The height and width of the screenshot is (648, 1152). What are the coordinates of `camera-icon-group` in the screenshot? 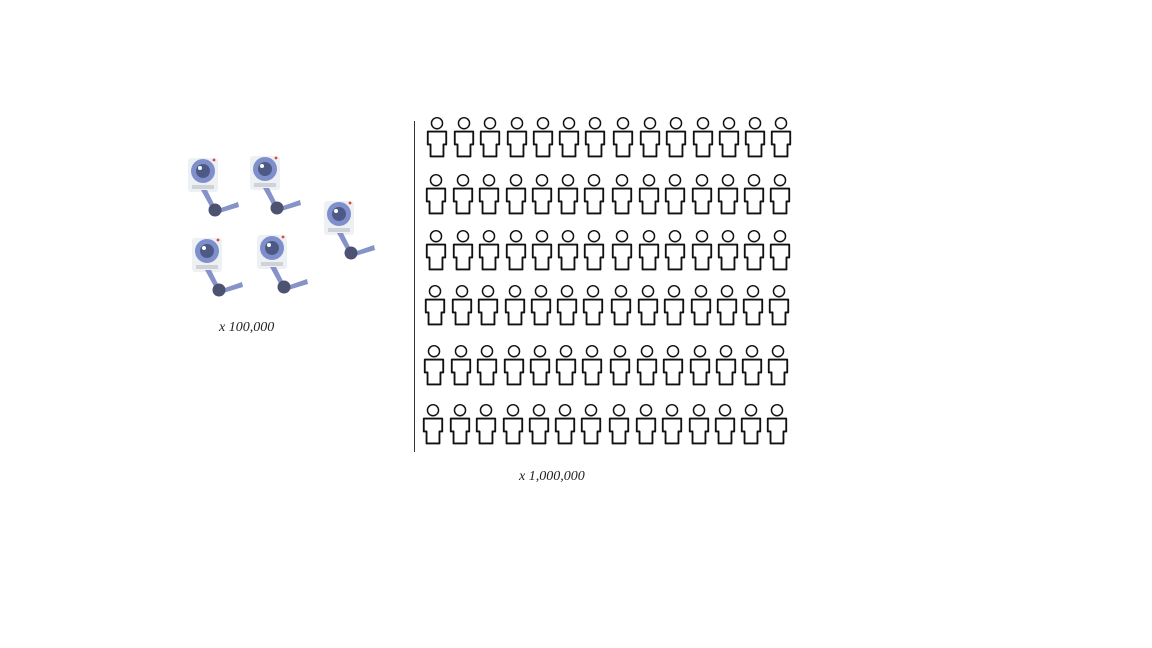 It's located at (281, 226).